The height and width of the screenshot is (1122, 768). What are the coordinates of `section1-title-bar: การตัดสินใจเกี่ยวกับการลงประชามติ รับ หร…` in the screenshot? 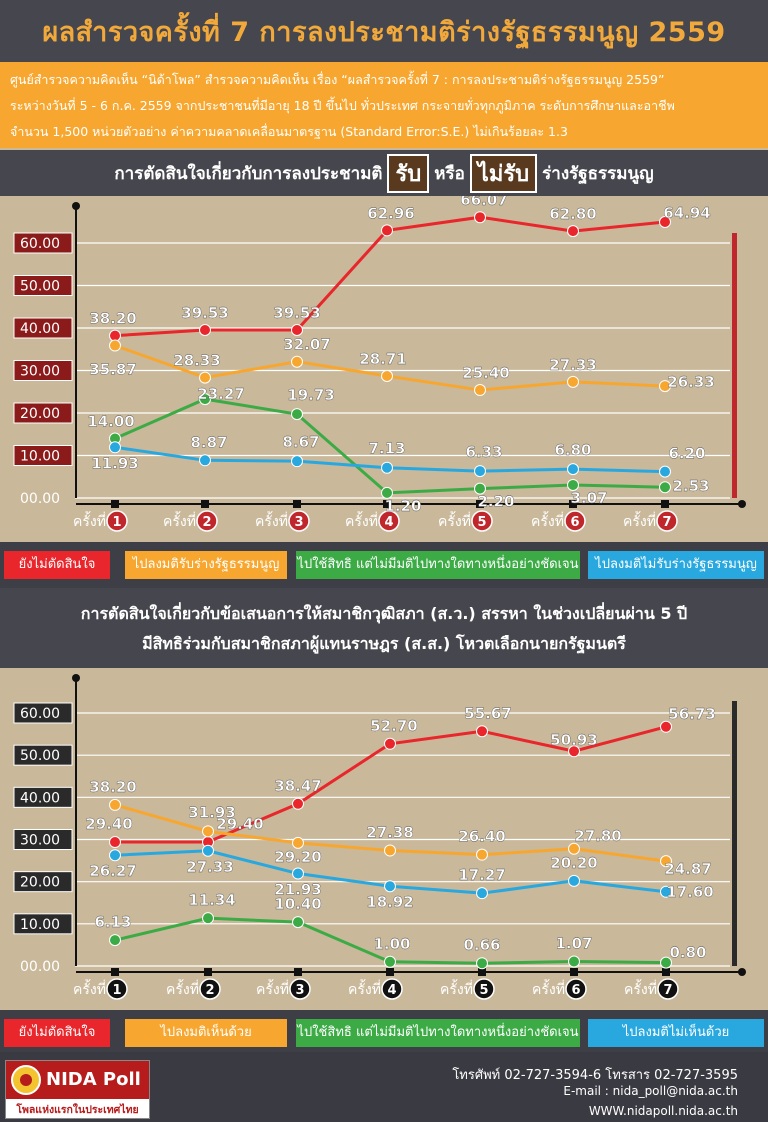 It's located at (384, 173).